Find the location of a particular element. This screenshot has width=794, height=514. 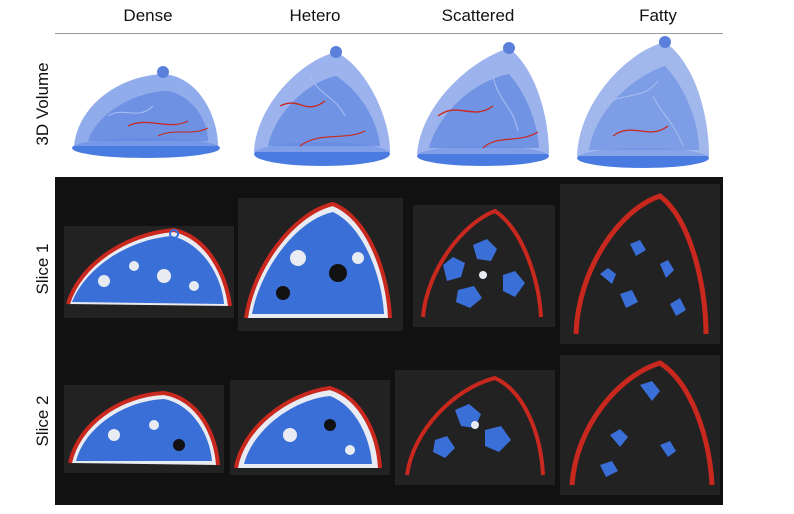

volume-dense is located at coordinates (145, 106).